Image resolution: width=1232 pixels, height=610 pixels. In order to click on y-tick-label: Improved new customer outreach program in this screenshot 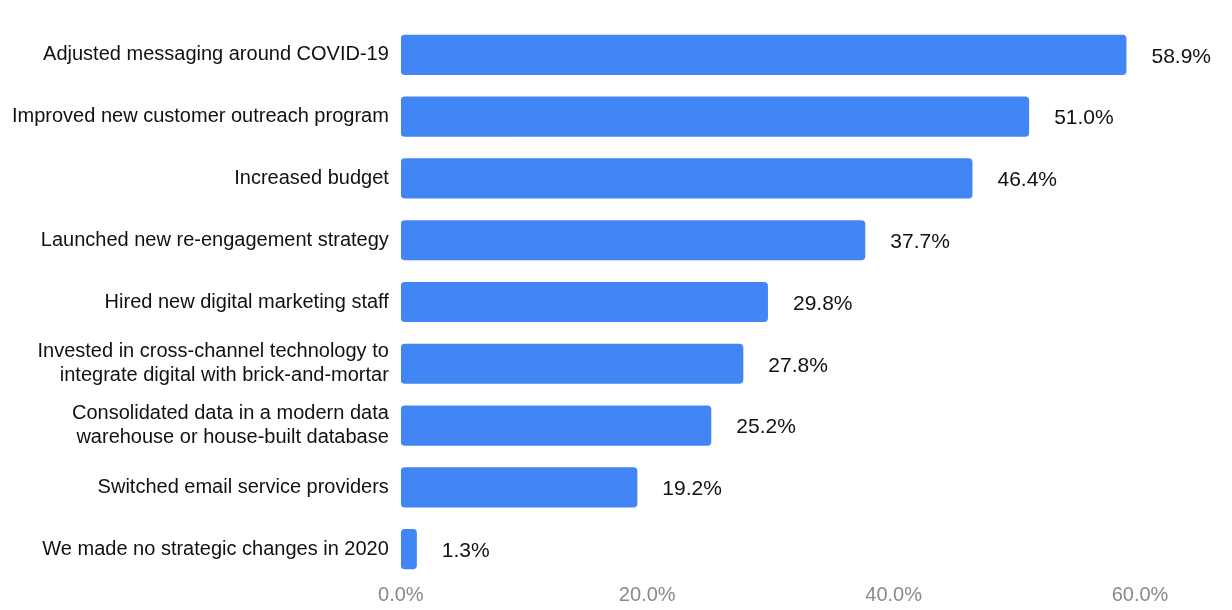, I will do `click(200, 115)`.